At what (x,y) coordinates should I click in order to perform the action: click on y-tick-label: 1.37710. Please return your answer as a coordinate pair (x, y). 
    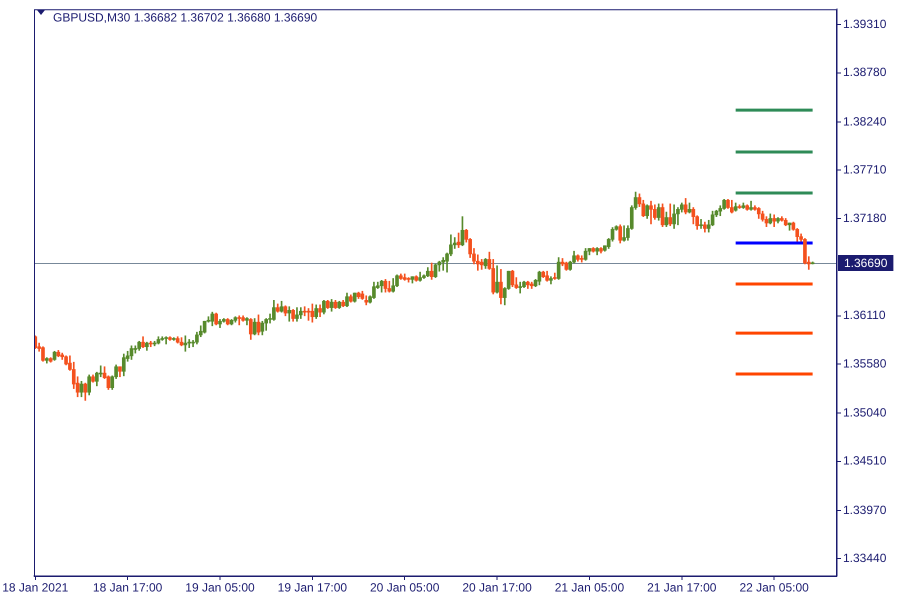
    Looking at the image, I should click on (865, 169).